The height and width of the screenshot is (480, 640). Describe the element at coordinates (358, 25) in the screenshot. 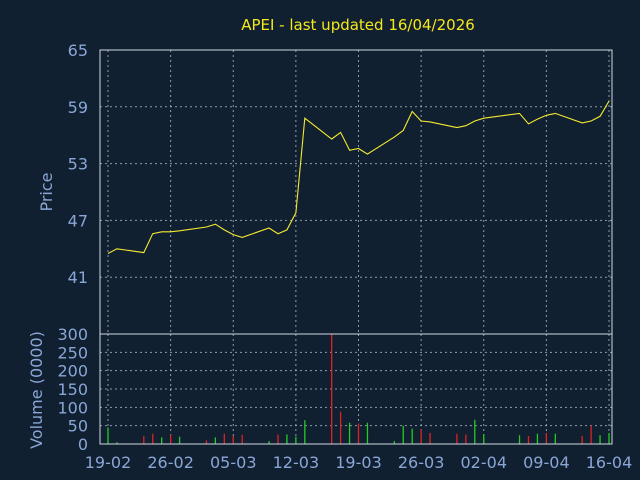

I see `chart-title: APEI - last updated 16/04/2026` at that location.